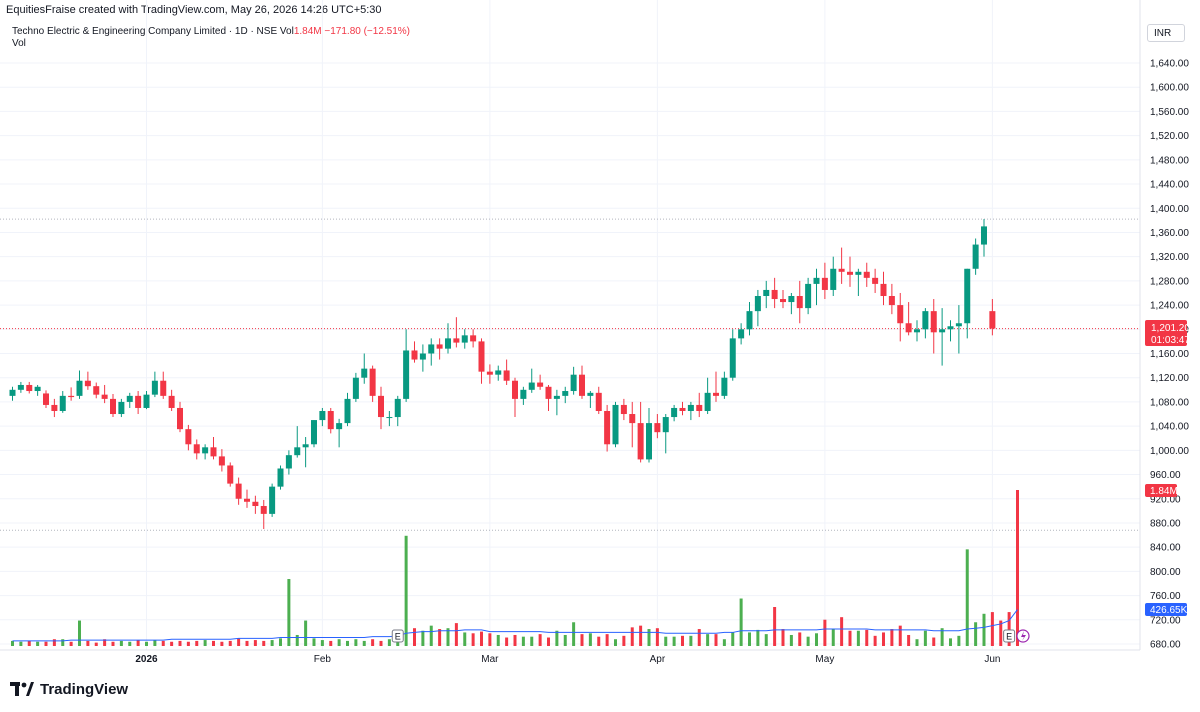 The height and width of the screenshot is (712, 1200). I want to click on countdown-value: 01:03:47, so click(1170, 340).